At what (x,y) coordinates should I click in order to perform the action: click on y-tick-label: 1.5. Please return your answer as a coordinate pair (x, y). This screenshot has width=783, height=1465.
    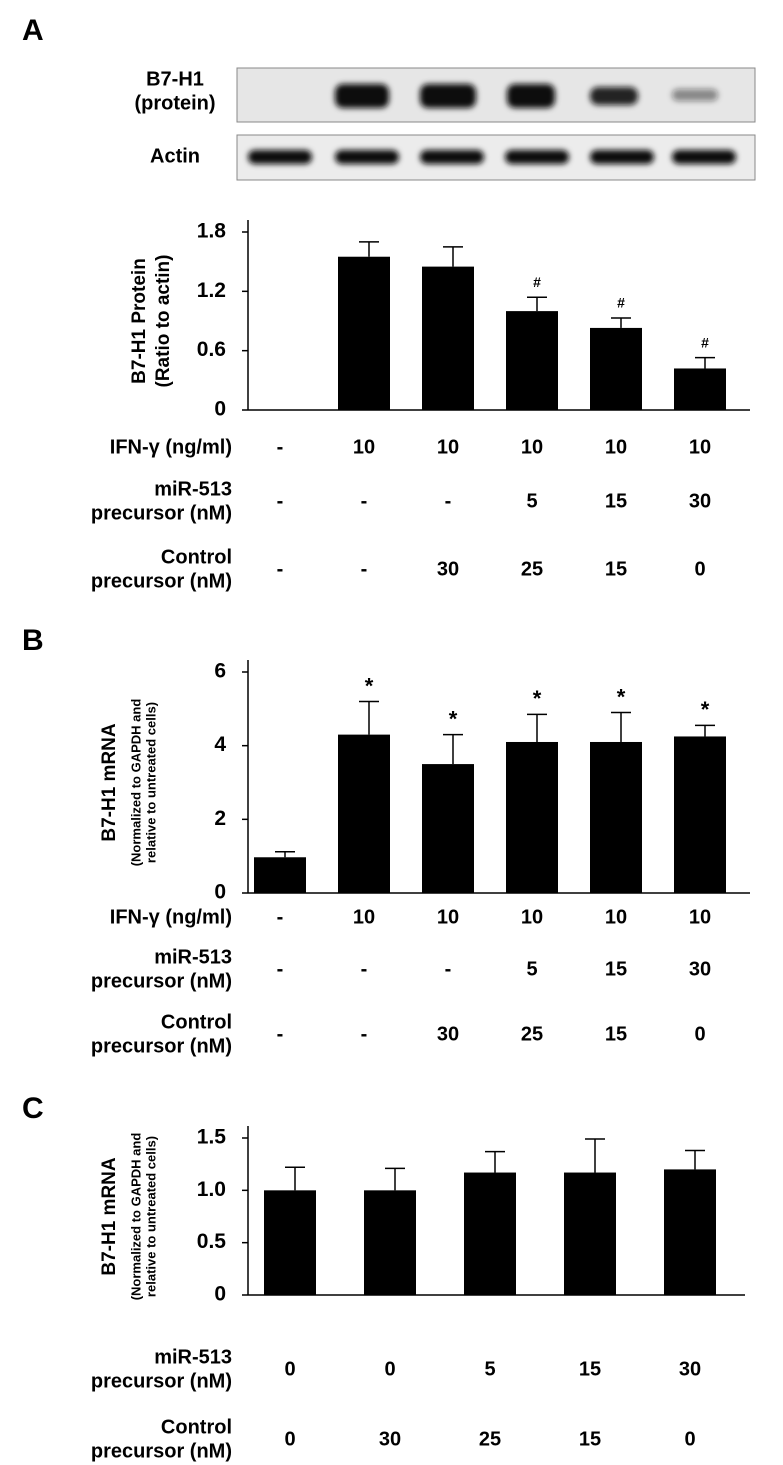
    Looking at the image, I should click on (212, 1137).